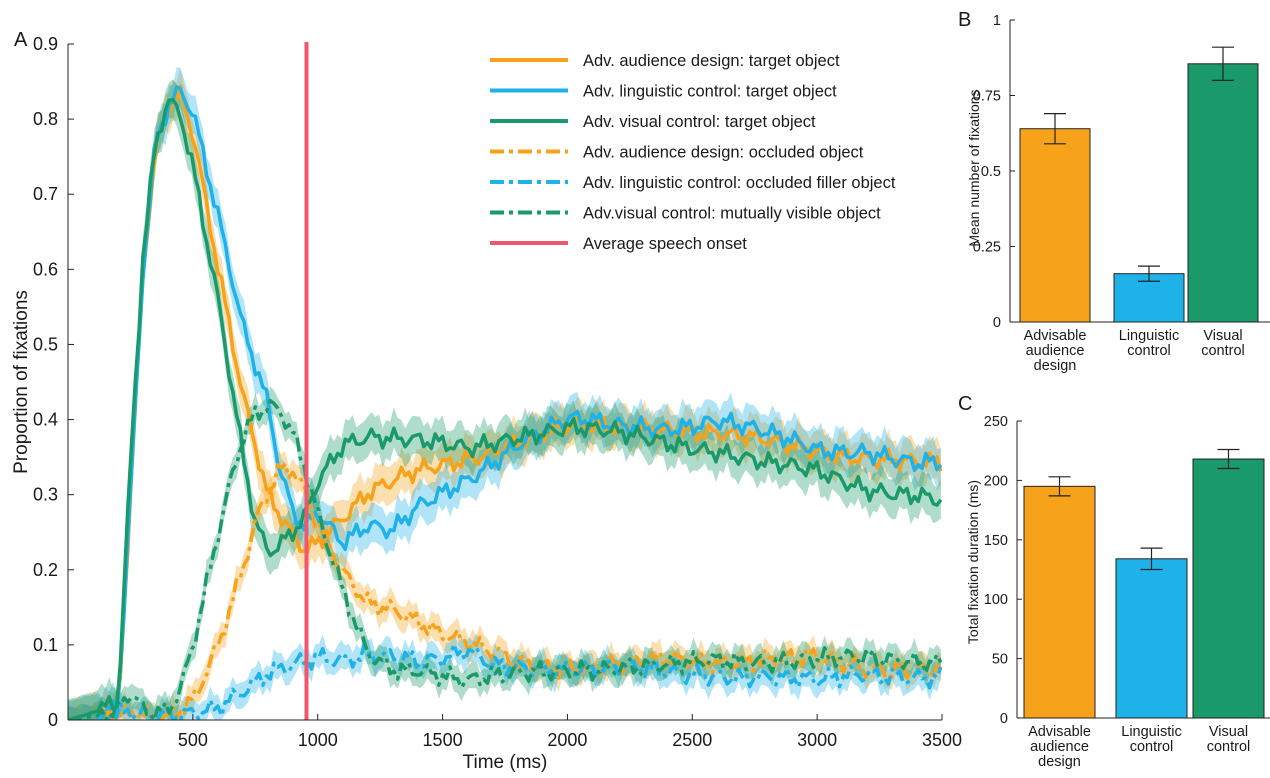 The height and width of the screenshot is (778, 1270). I want to click on series-line, so click(505, 681).